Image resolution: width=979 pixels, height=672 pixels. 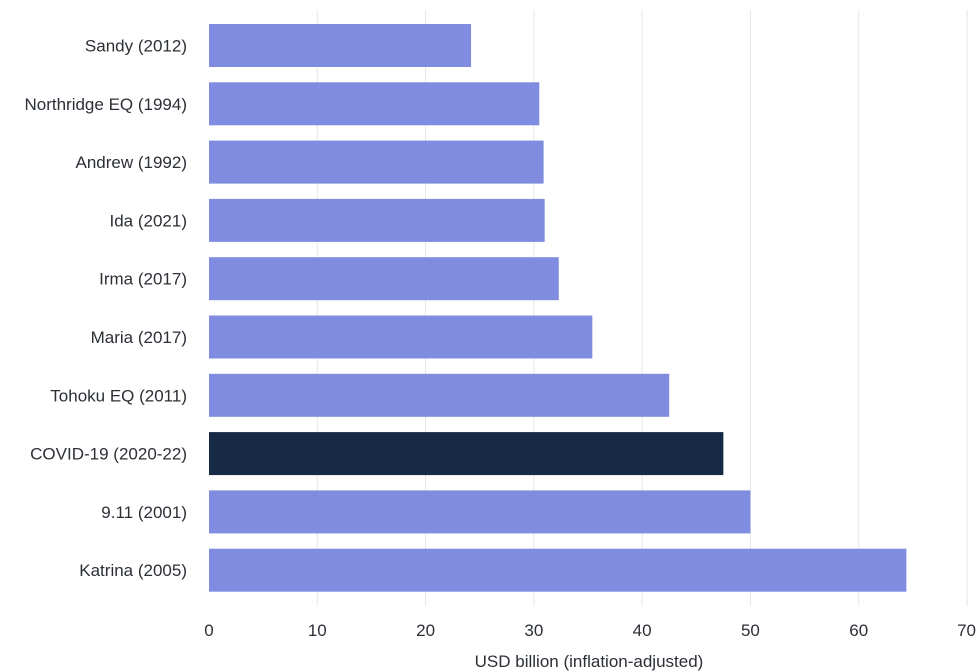 I want to click on x-tick-label: 40, so click(x=642, y=630).